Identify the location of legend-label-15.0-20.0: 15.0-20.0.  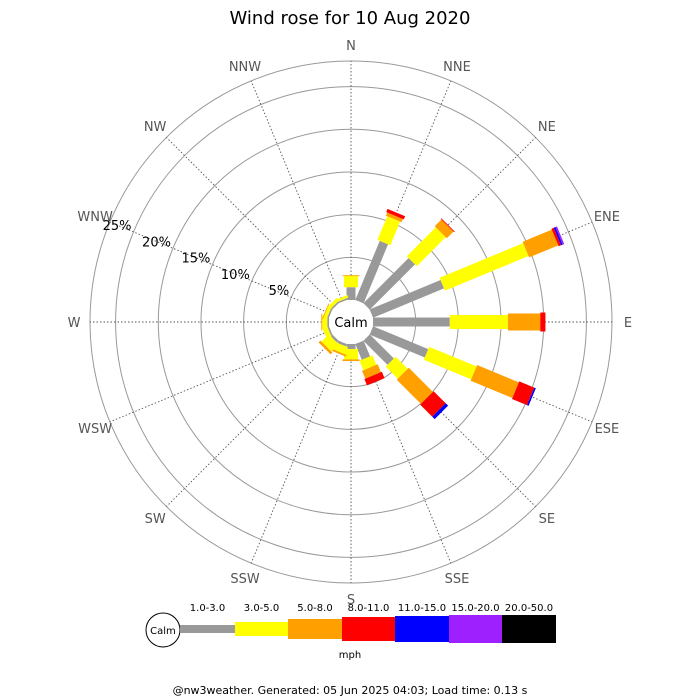
(475, 608).